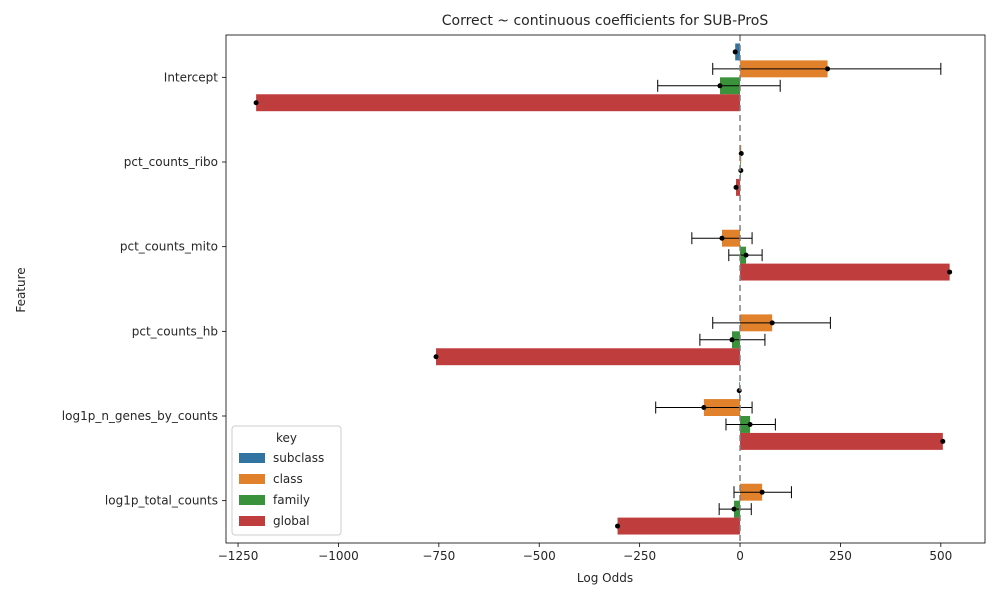 The image size is (1000, 600). I want to click on legend-entry-global: global, so click(291, 521).